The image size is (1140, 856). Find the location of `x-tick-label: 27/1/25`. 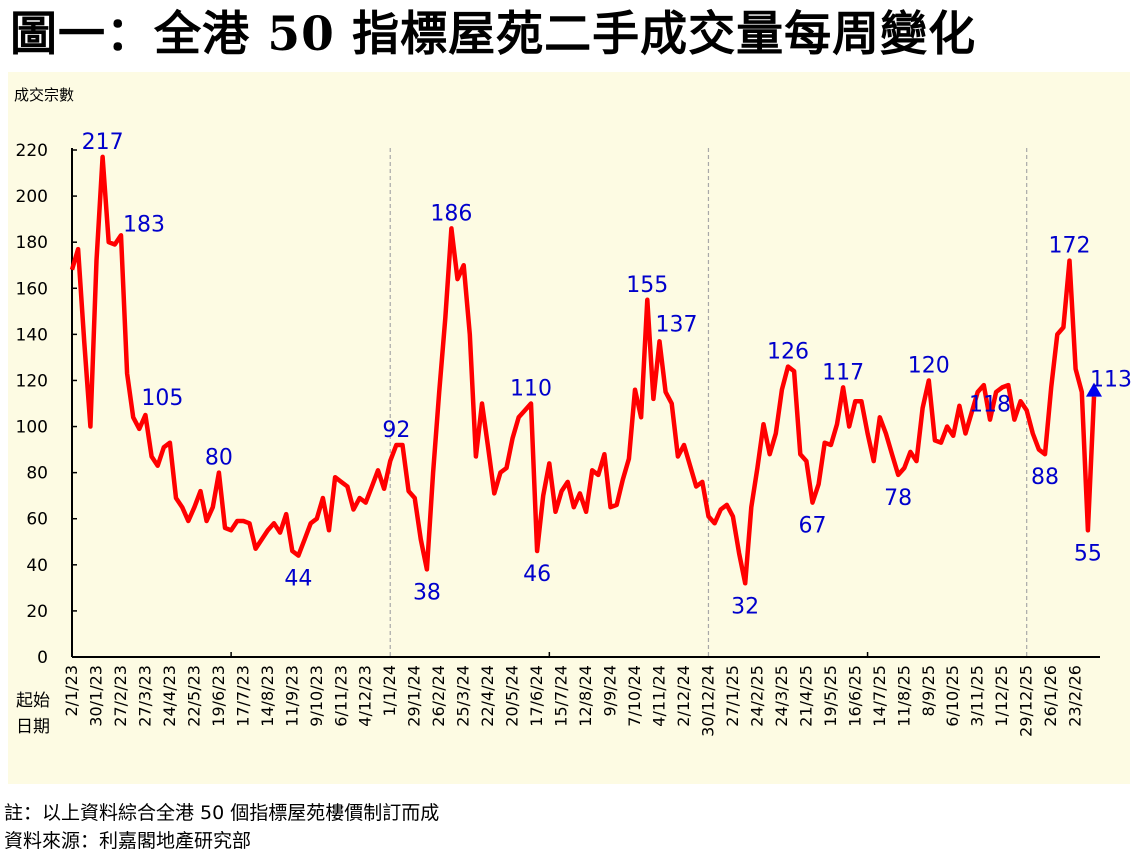

x-tick-label: 27/1/25 is located at coordinates (732, 696).